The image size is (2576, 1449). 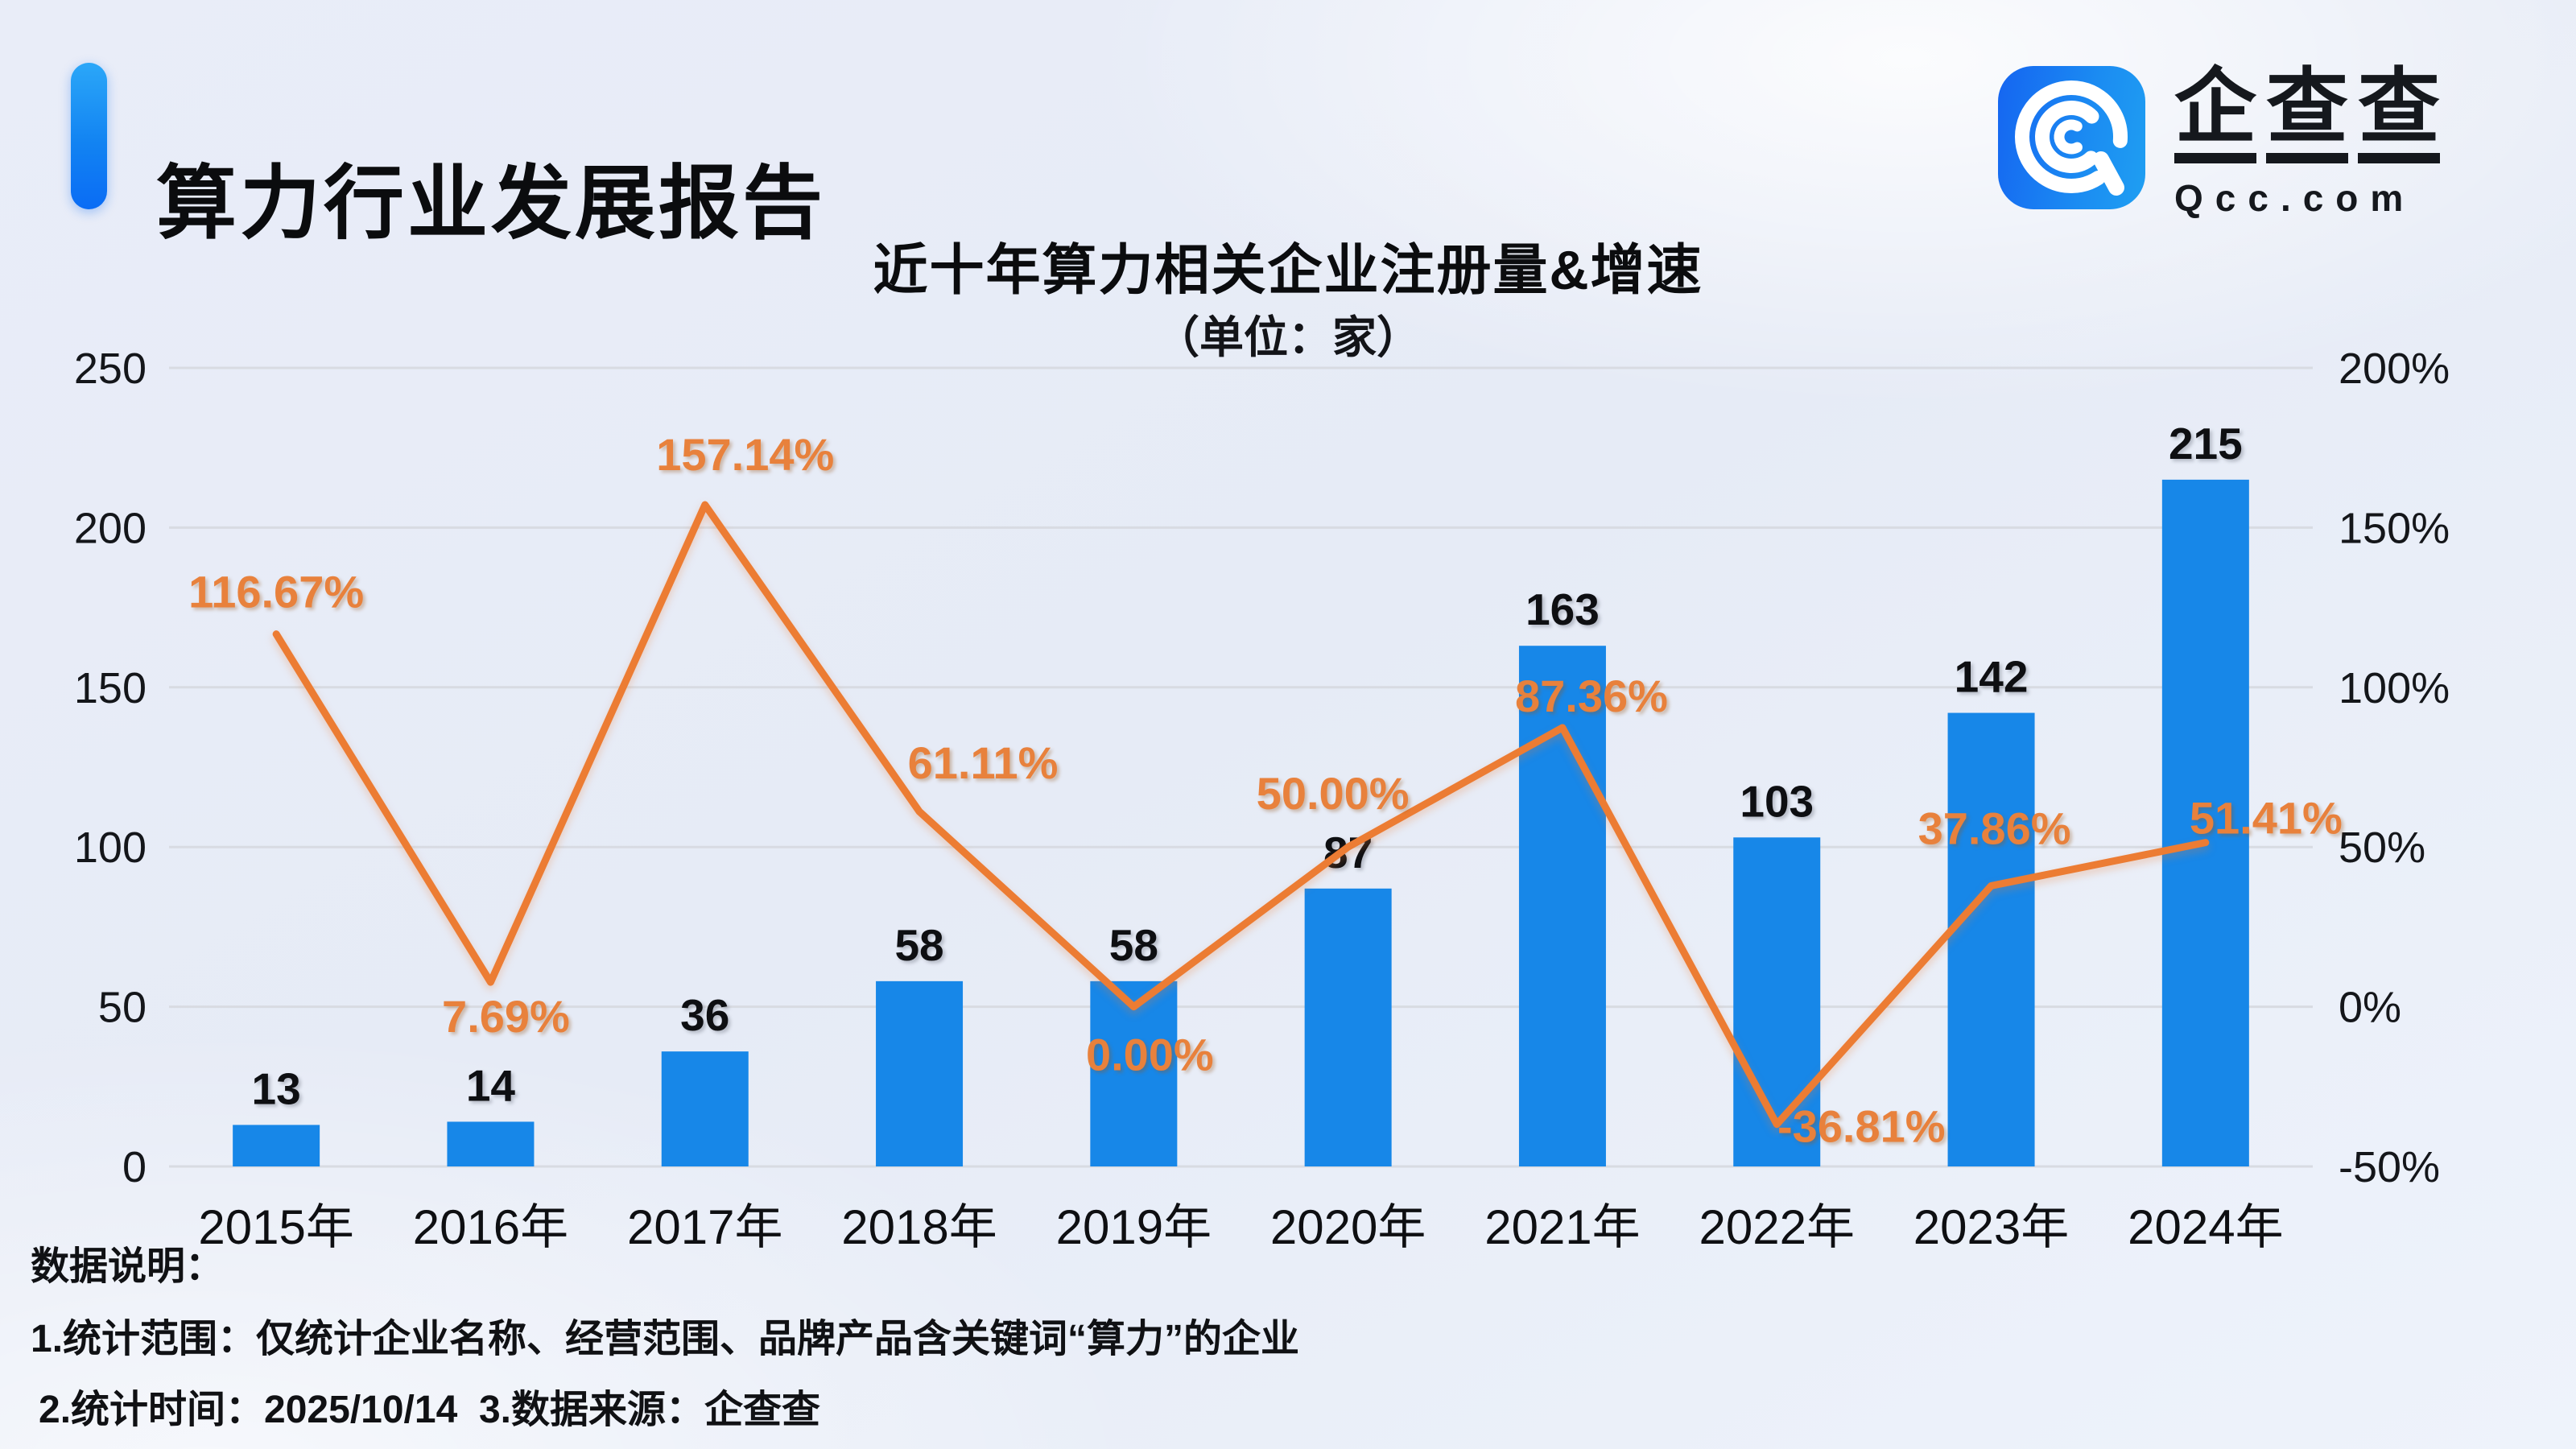 I want to click on x-axis-label: 2019年, so click(x=1134, y=1227).